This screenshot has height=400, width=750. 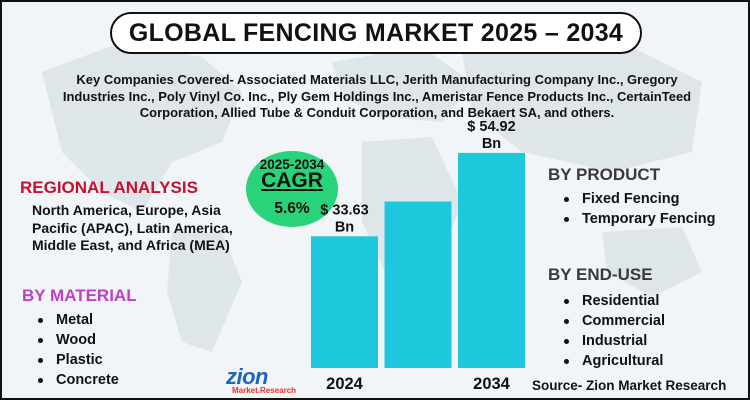 What do you see at coordinates (492, 384) in the screenshot?
I see `x-tick-label: 2034` at bounding box center [492, 384].